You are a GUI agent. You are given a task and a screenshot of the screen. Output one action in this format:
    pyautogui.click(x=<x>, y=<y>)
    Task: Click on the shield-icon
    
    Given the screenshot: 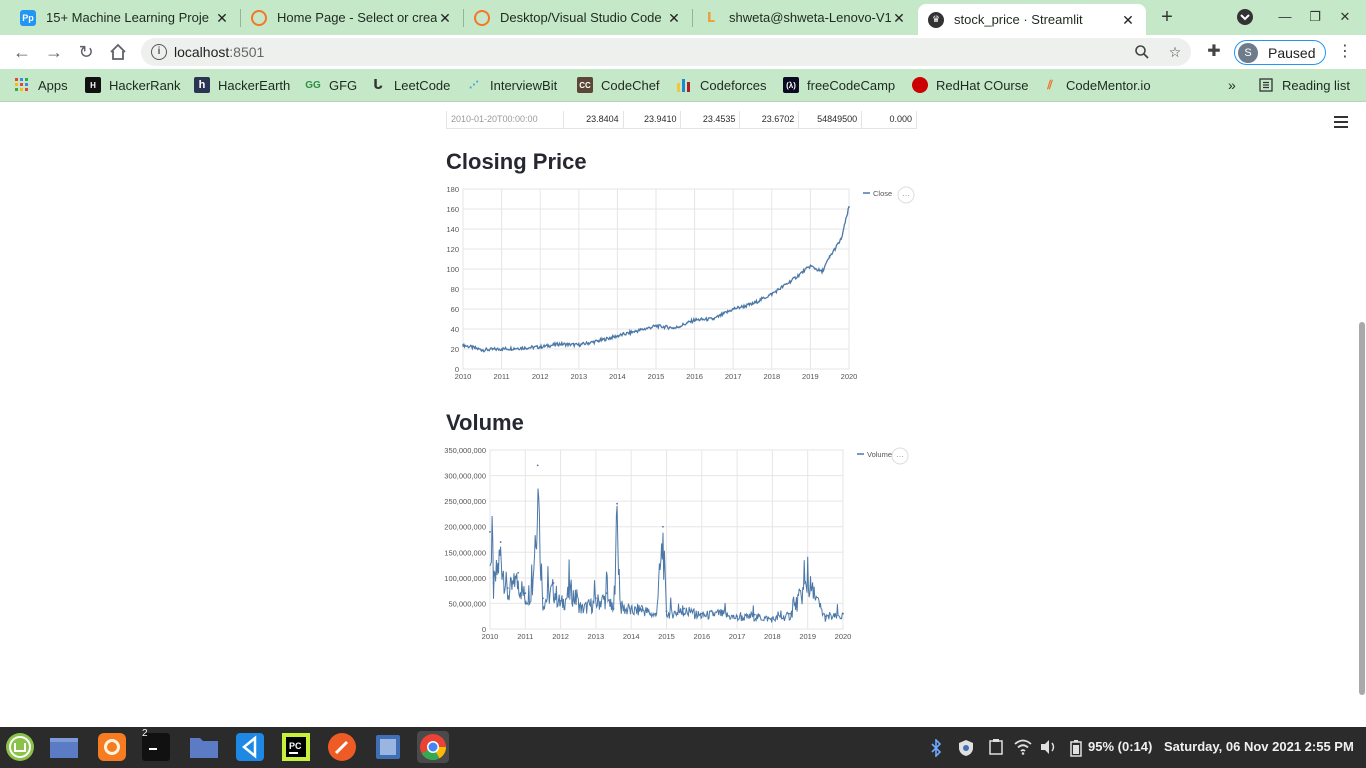 What is the action you would take?
    pyautogui.click(x=966, y=747)
    